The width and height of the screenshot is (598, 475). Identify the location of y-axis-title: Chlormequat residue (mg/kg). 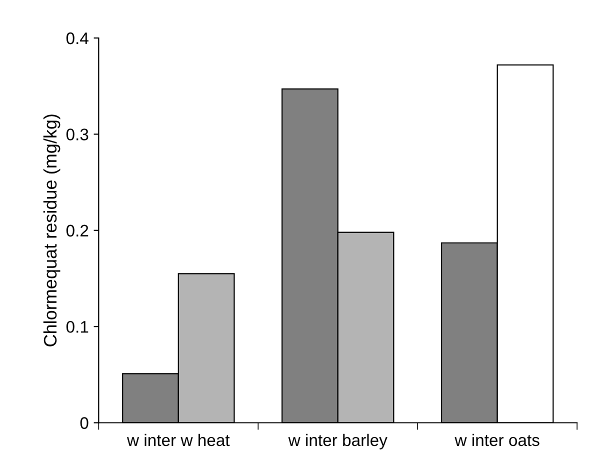
(51, 230).